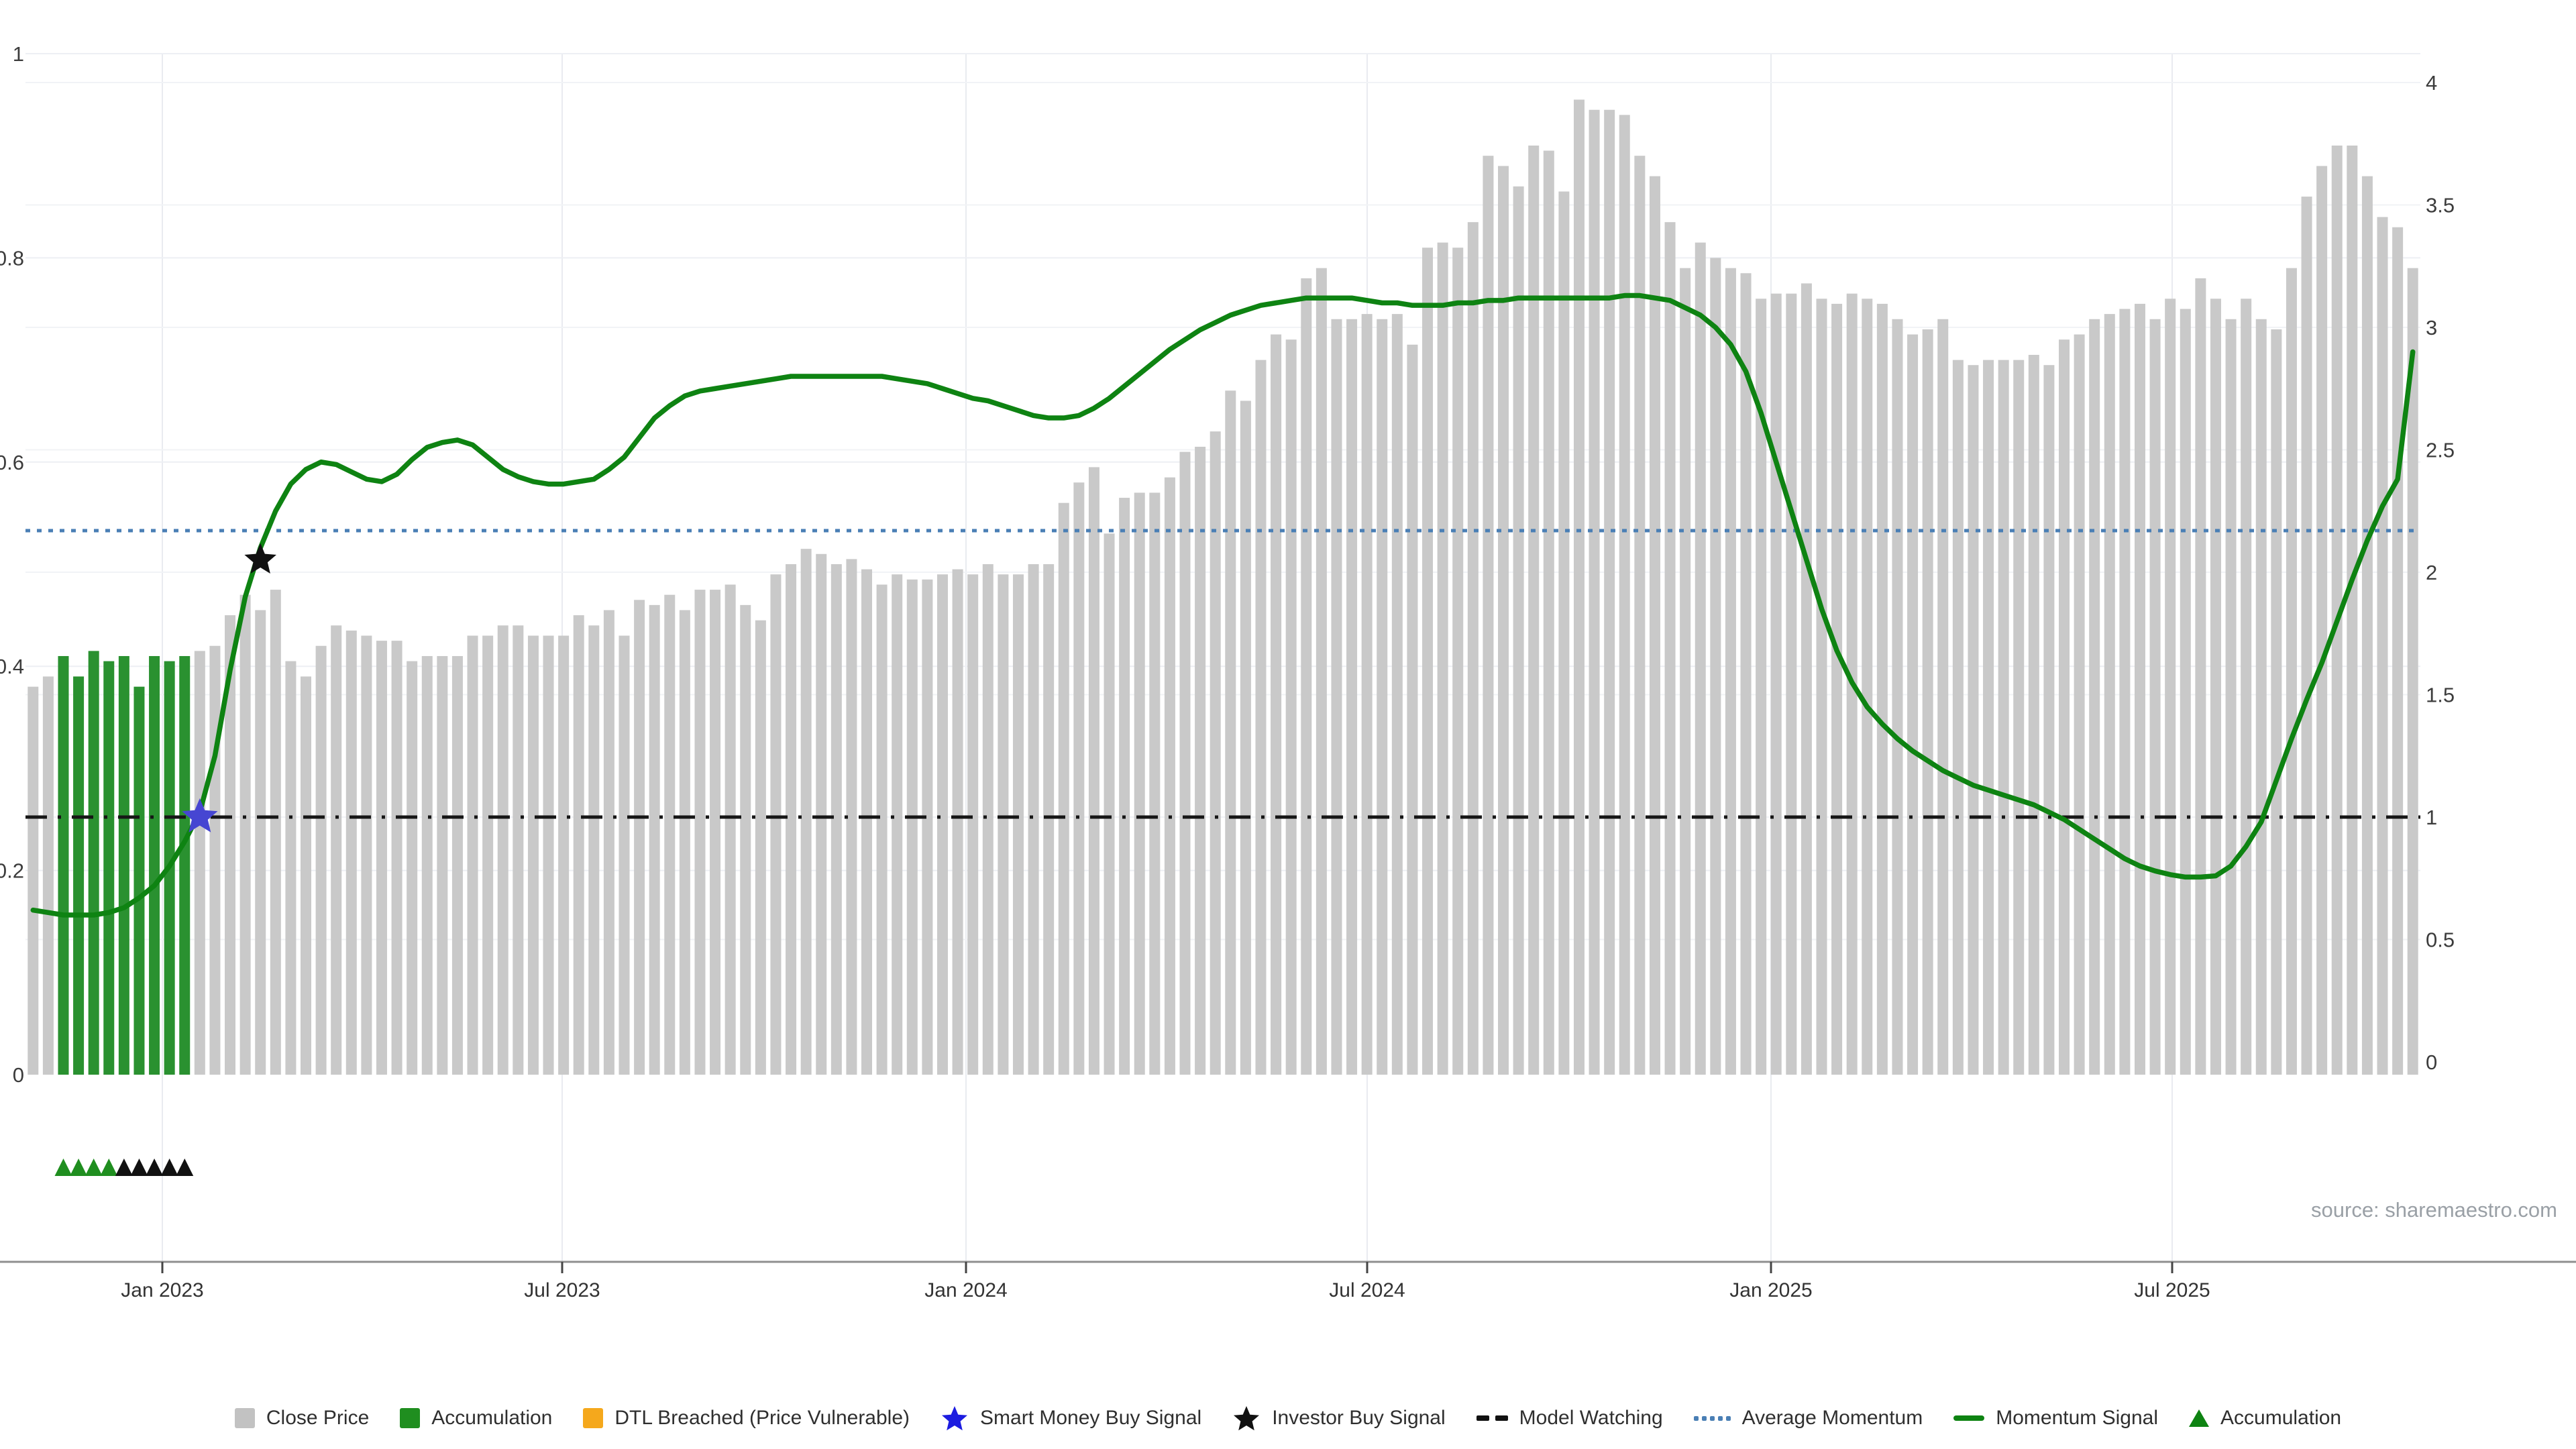  Describe the element at coordinates (12, 871) in the screenshot. I see `left-axis-label: 0.2` at that location.